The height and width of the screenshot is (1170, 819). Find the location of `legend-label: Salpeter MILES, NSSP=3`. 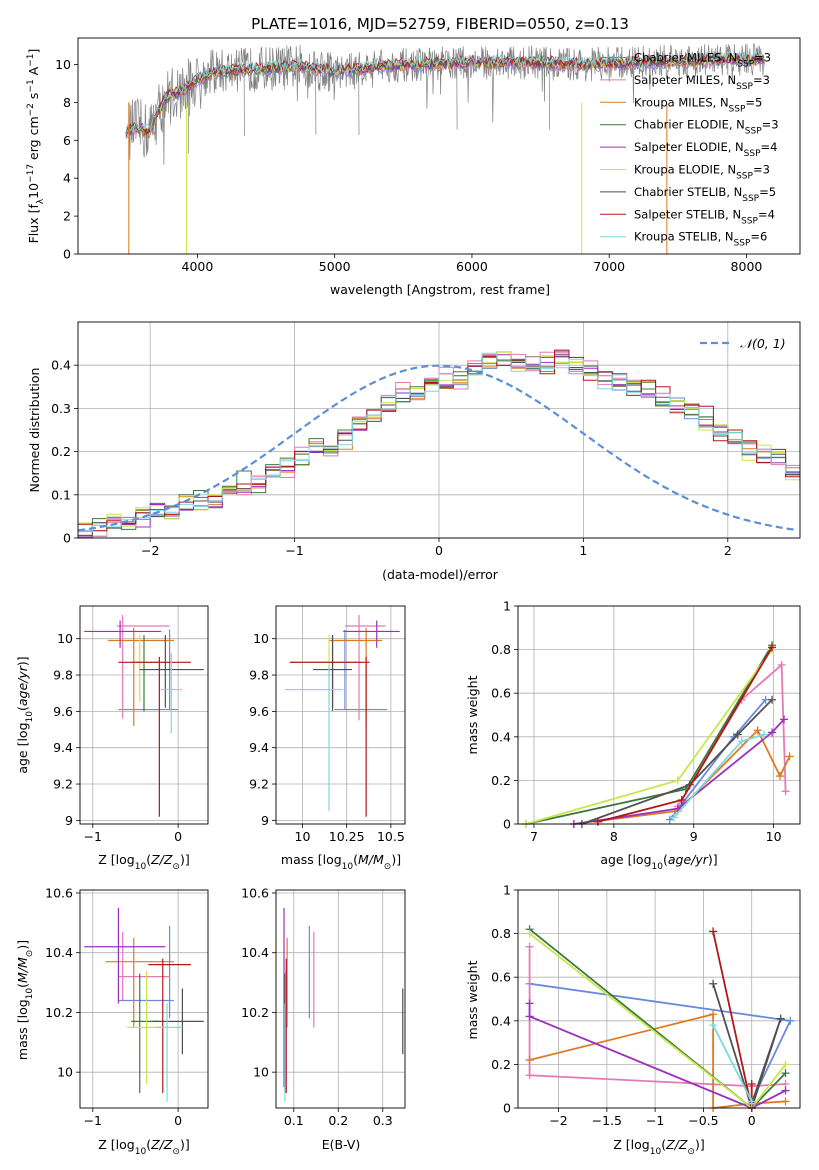

legend-label: Salpeter MILES, NSSP=3 is located at coordinates (702, 82).